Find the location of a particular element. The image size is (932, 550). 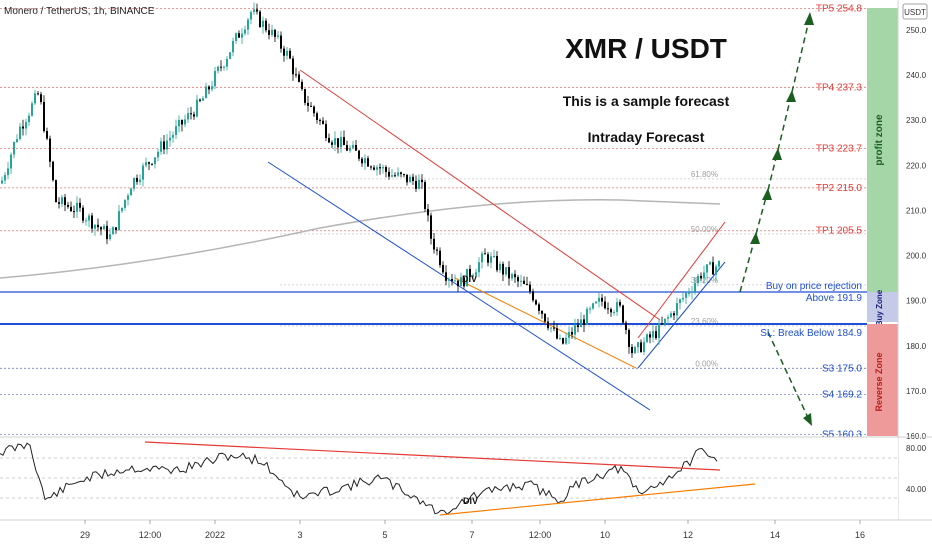

rise-channel-red is located at coordinates (681, 280).